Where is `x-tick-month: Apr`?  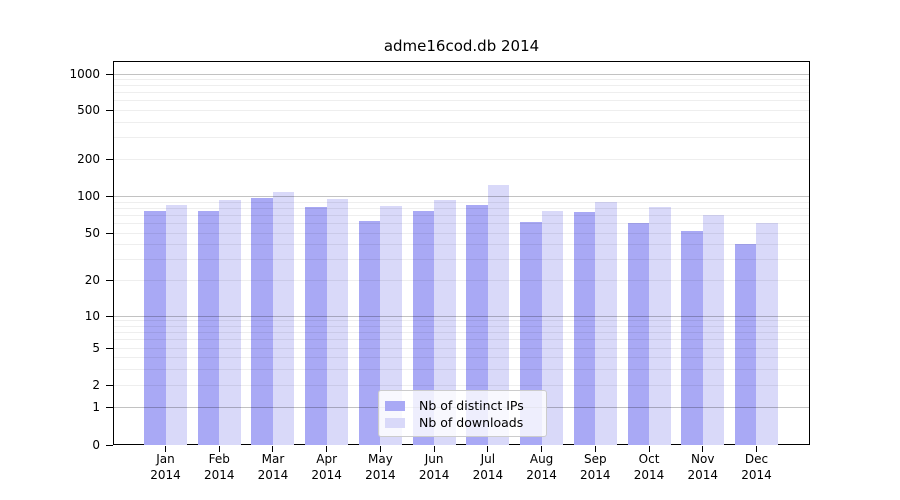
x-tick-month: Apr is located at coordinates (327, 459).